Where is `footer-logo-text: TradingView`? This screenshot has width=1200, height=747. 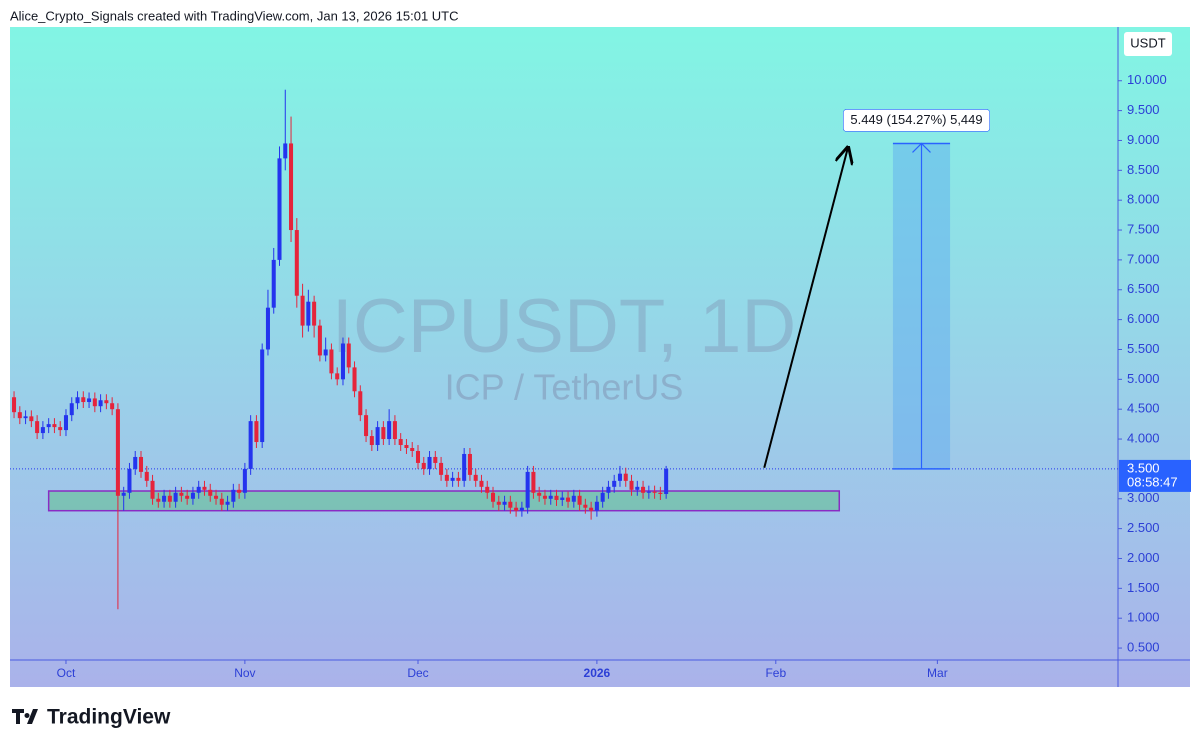 footer-logo-text: TradingView is located at coordinates (109, 717).